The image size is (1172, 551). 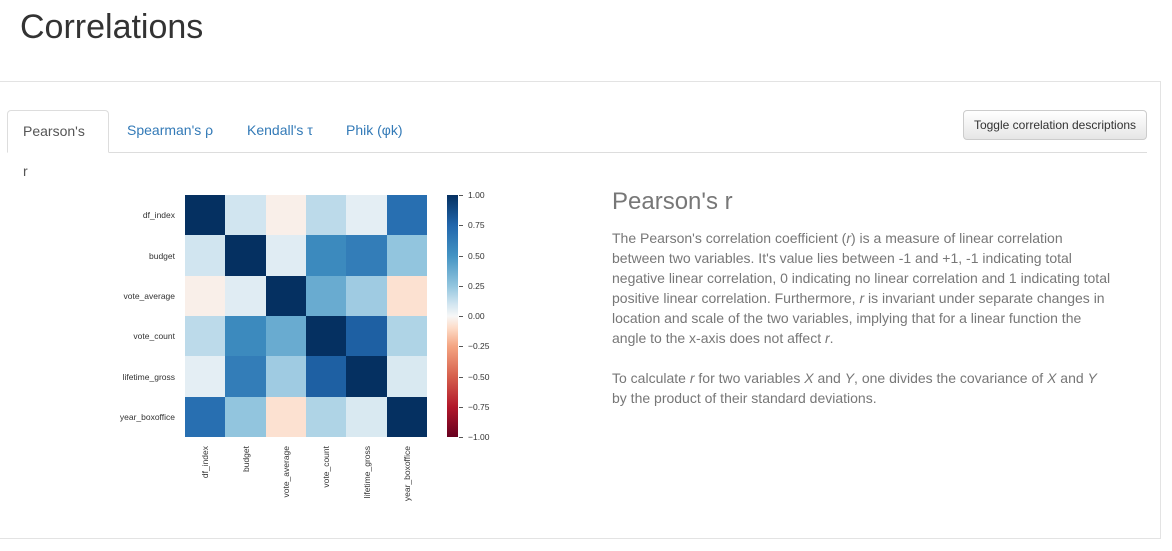 I want to click on colorbar-tick-label: −0.50, so click(x=479, y=376).